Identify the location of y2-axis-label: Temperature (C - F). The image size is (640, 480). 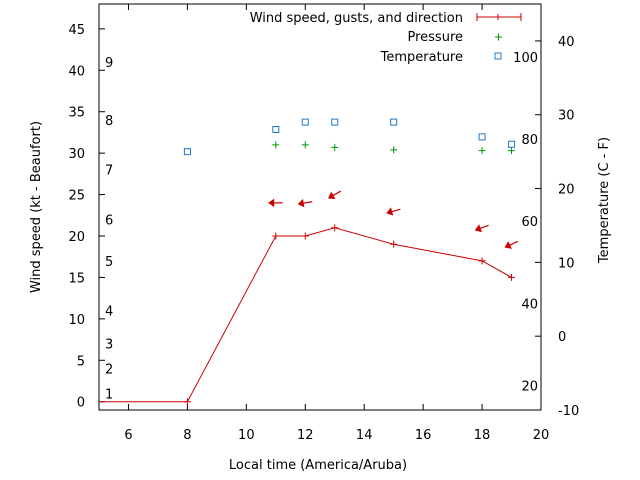
(604, 200).